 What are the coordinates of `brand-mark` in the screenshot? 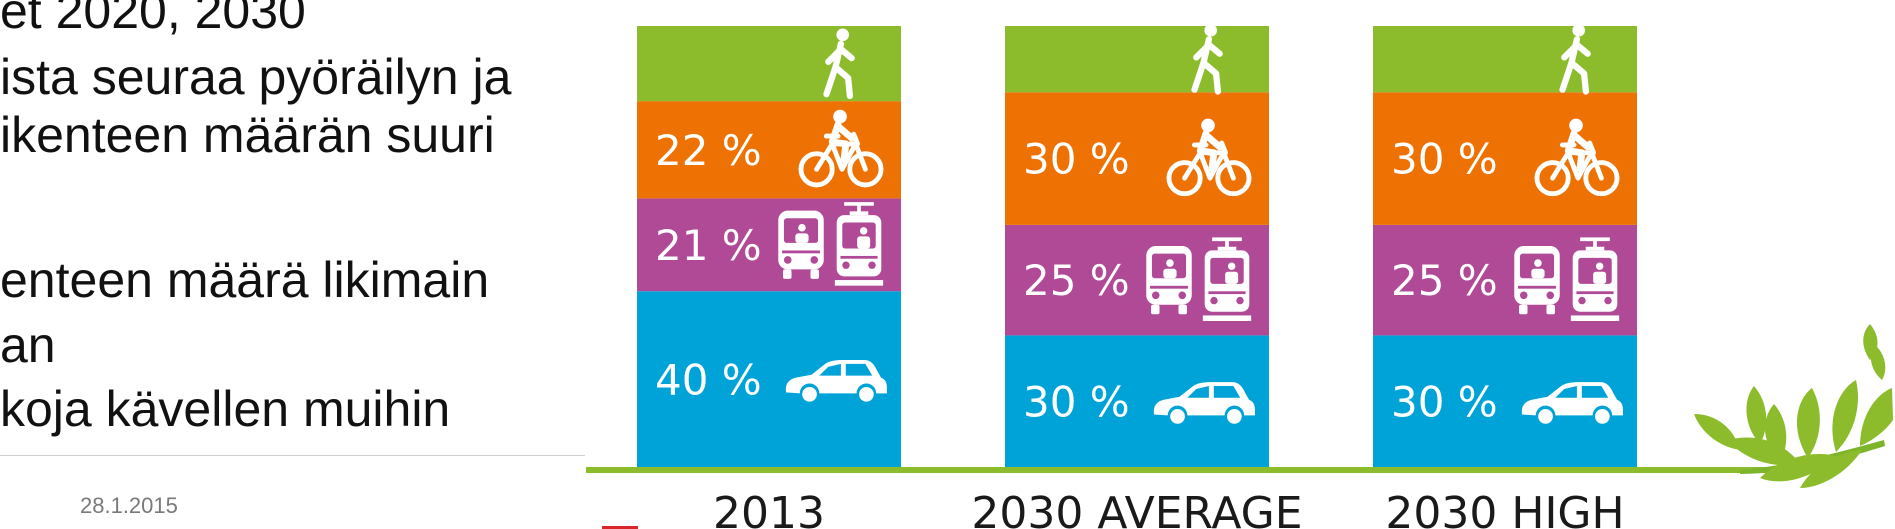 It's located at (620, 527).